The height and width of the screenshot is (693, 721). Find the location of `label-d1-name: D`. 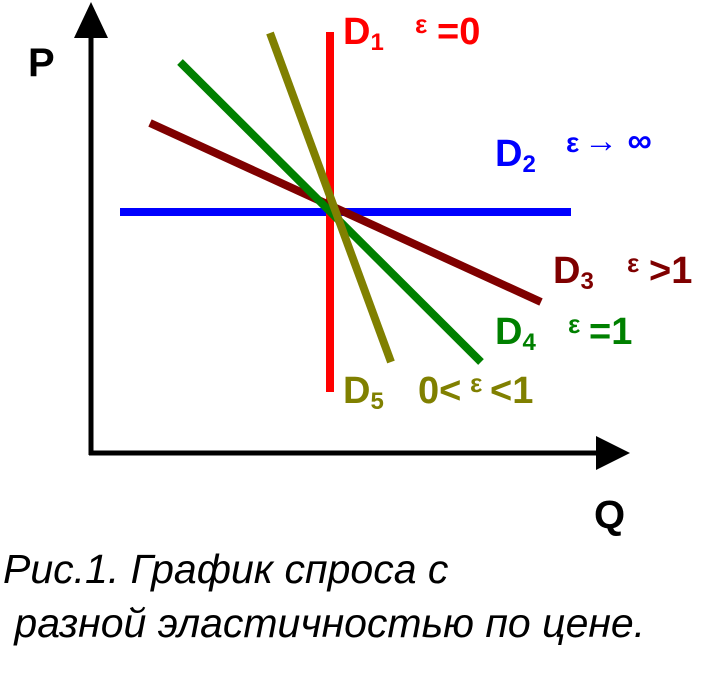

label-d1-name: D is located at coordinates (356, 32).